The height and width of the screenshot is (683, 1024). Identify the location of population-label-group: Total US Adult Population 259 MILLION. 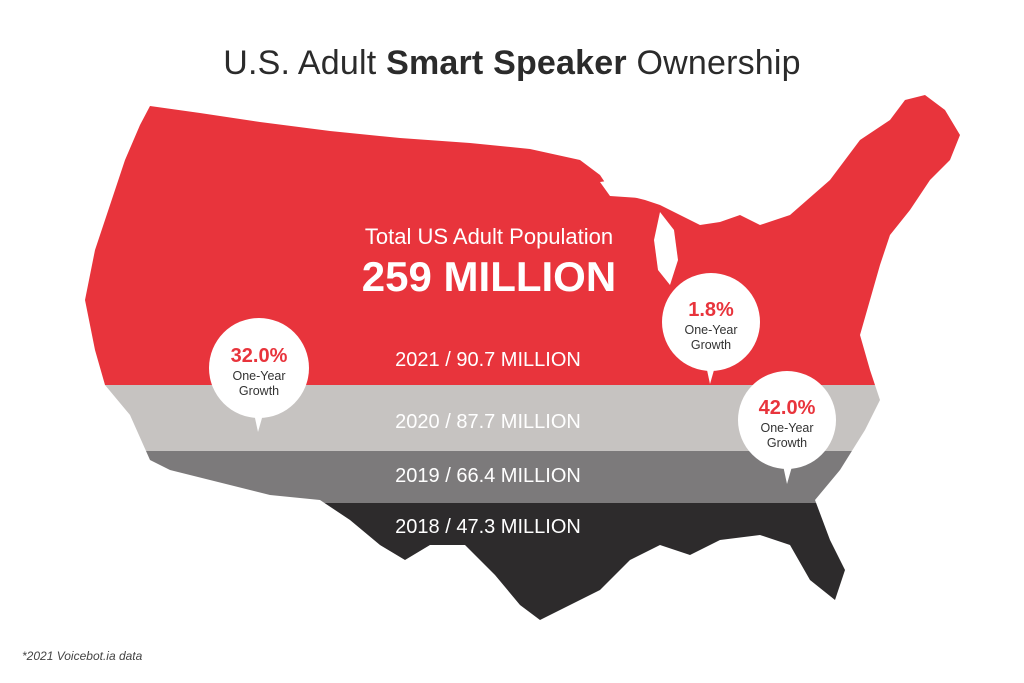
(489, 262).